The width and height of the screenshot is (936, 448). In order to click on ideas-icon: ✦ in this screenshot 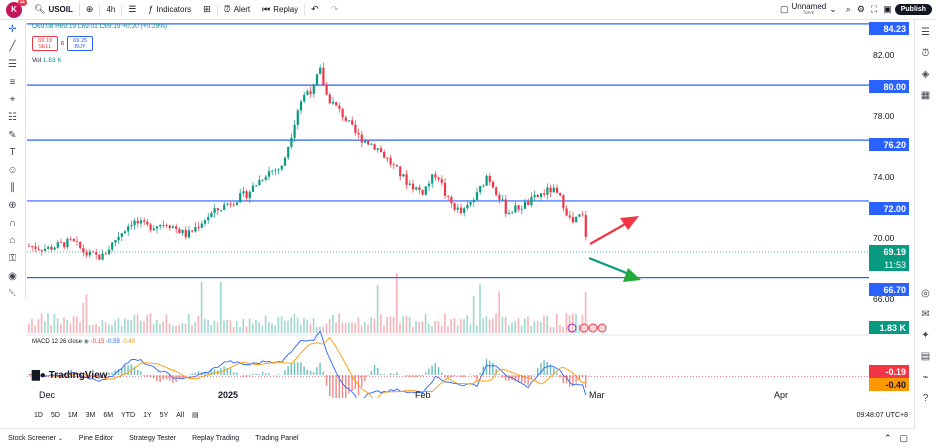, I will do `click(925, 335)`.